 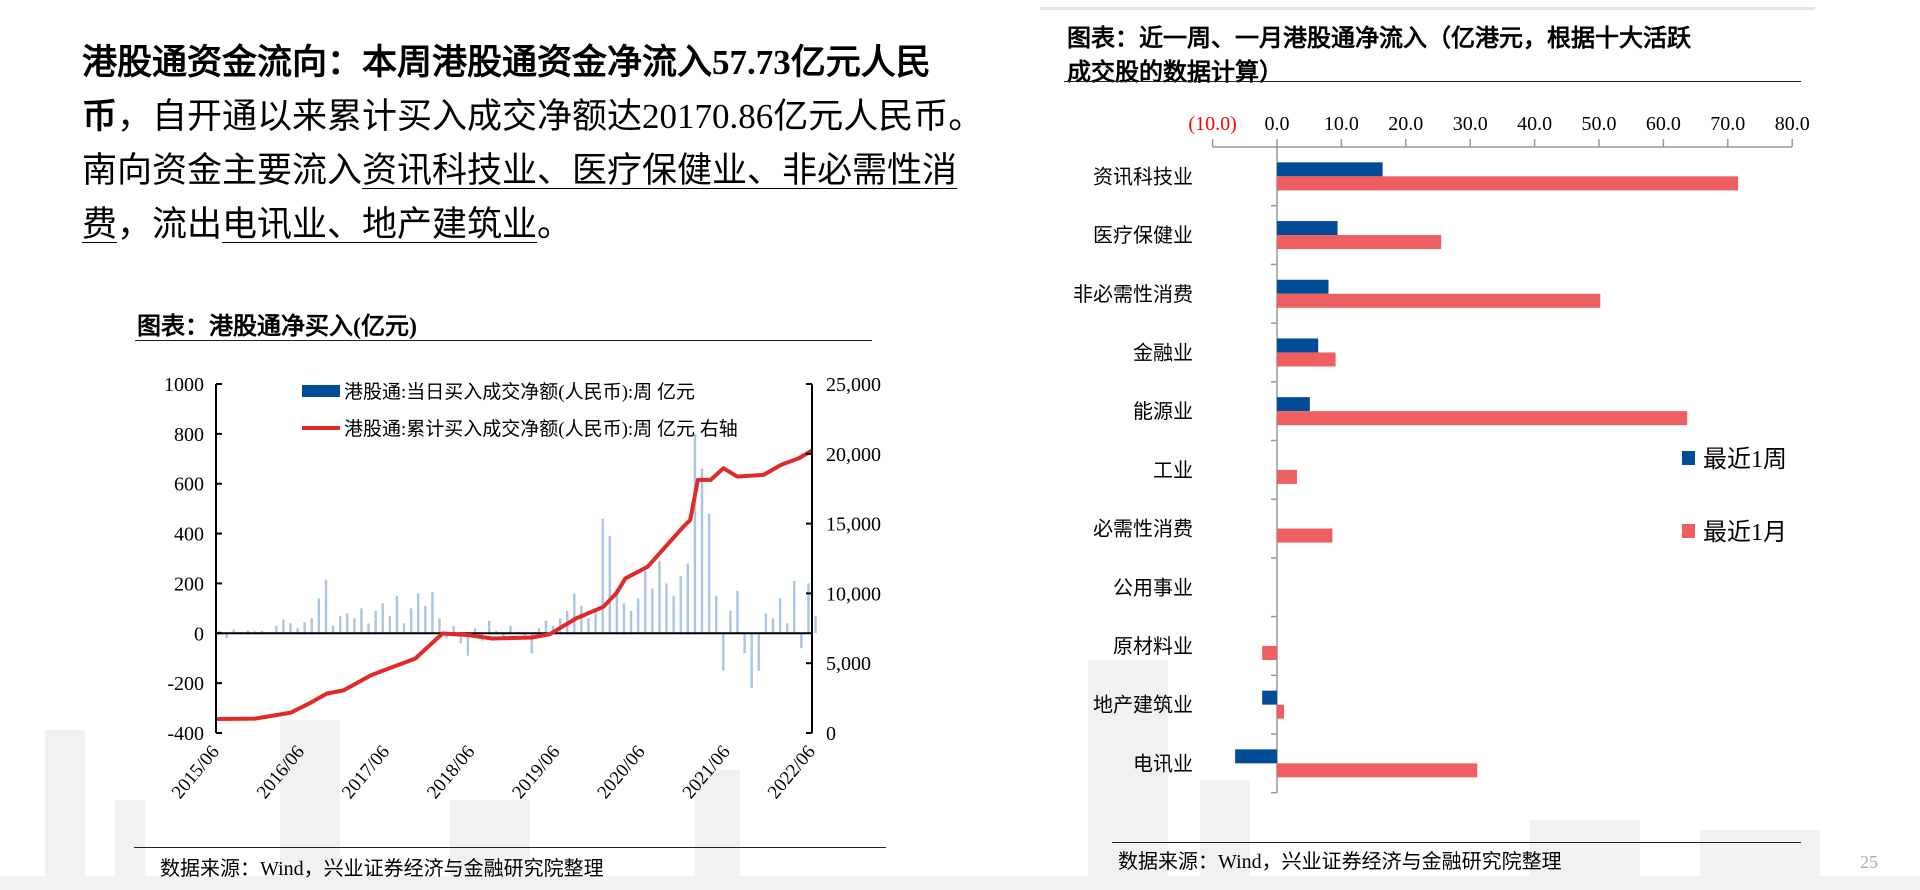 What do you see at coordinates (510, 847) in the screenshot?
I see `left-source-rule` at bounding box center [510, 847].